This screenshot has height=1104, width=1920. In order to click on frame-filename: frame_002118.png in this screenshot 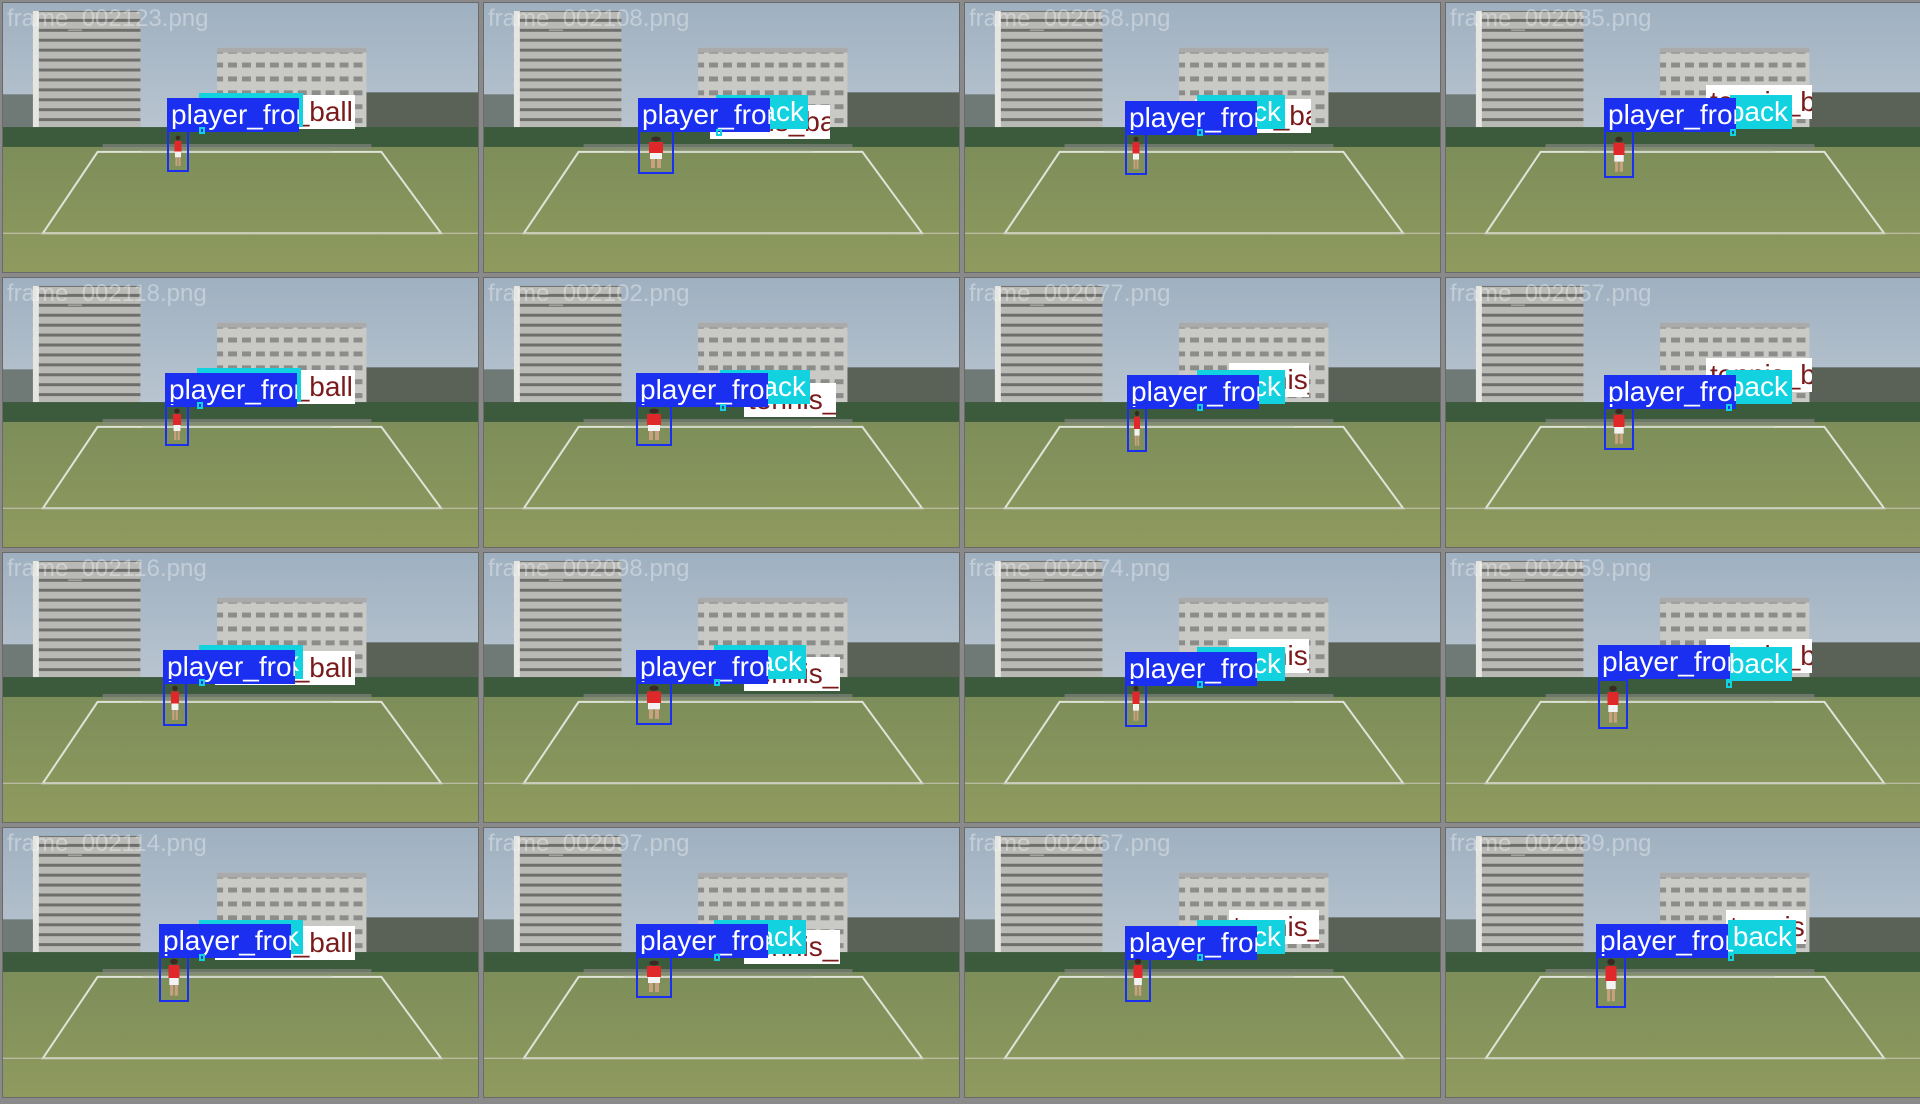, I will do `click(107, 293)`.